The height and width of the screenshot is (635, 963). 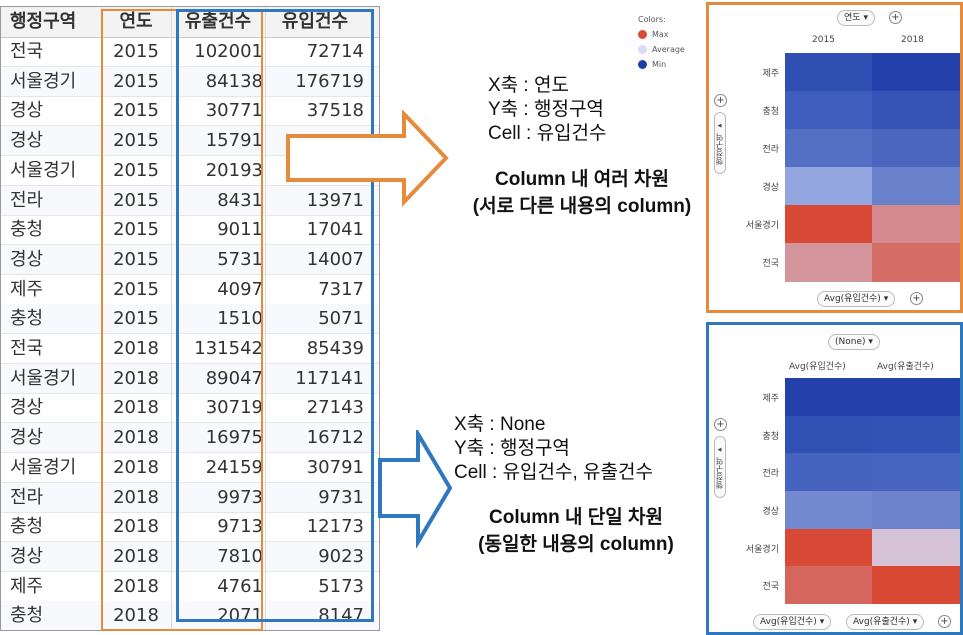 What do you see at coordinates (190, 52) in the screenshot?
I see `table-row: 전국 2015 102001 72714` at bounding box center [190, 52].